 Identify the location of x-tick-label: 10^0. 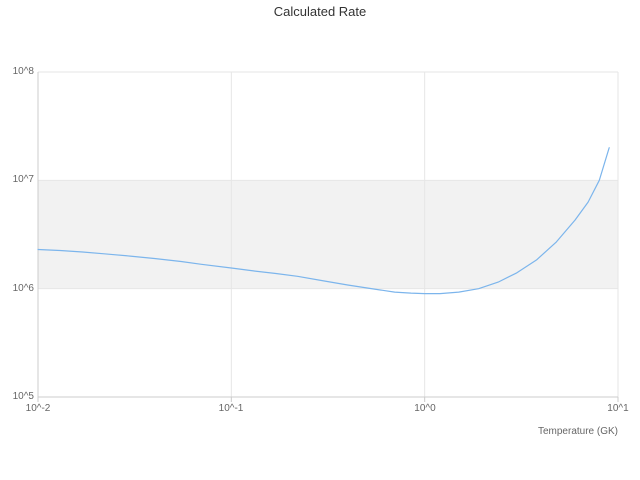
(425, 408).